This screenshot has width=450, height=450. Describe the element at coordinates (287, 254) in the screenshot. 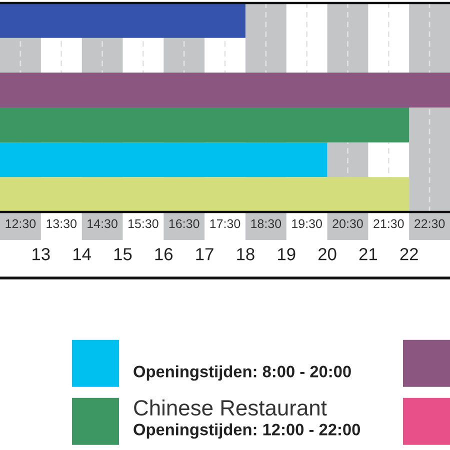

I see `x2-tick-label: 19` at that location.